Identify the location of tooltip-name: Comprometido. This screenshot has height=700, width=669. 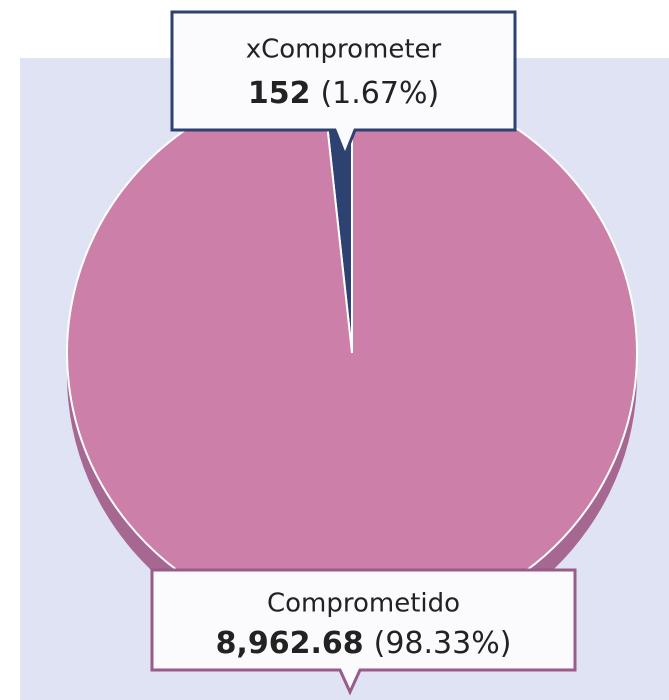
(363, 604).